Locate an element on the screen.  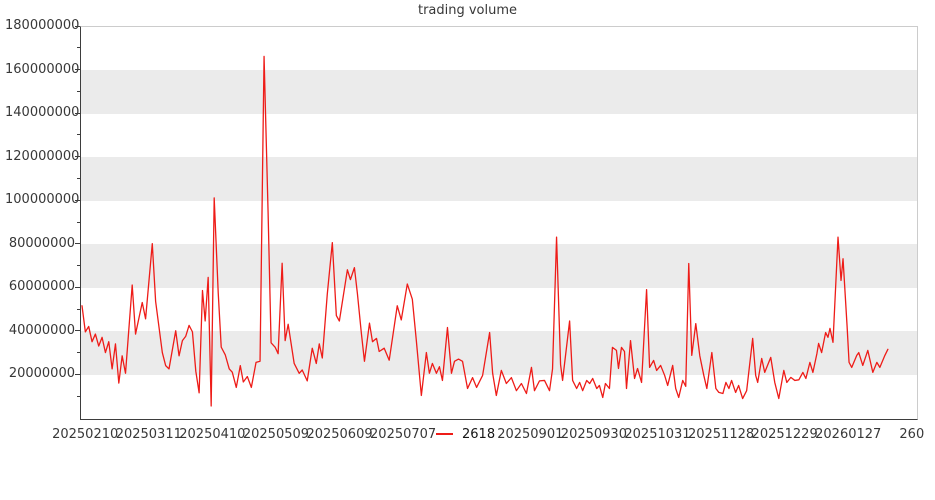
y-tick-label: 140000000 is located at coordinates (42, 113).